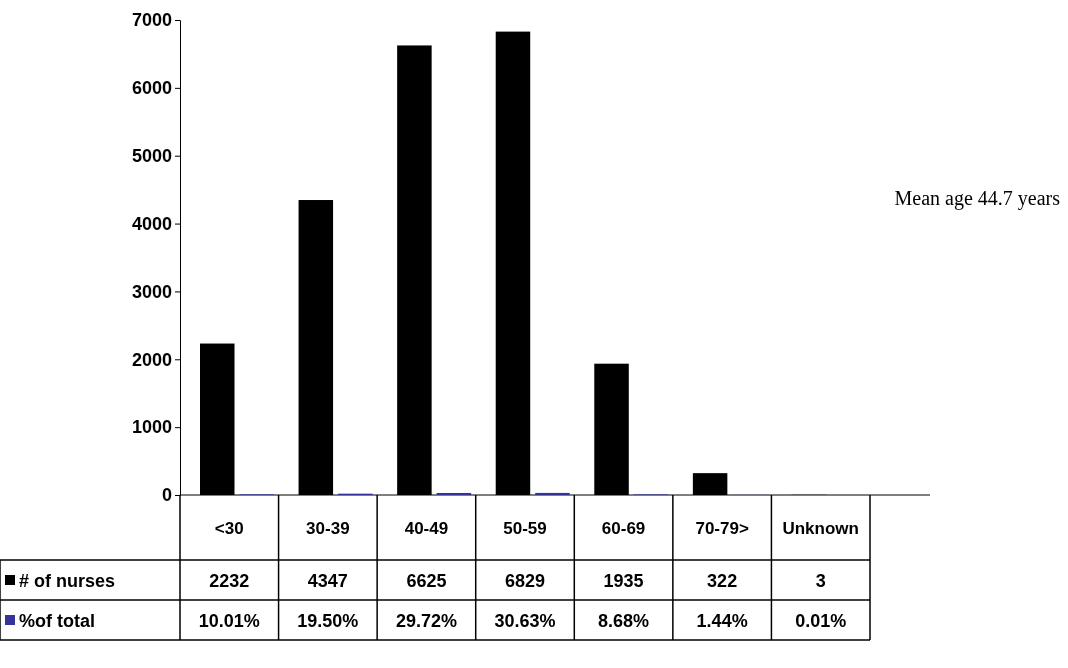 This screenshot has height=668, width=1068. I want to click on y-tick-label: 6000, so click(151, 88).